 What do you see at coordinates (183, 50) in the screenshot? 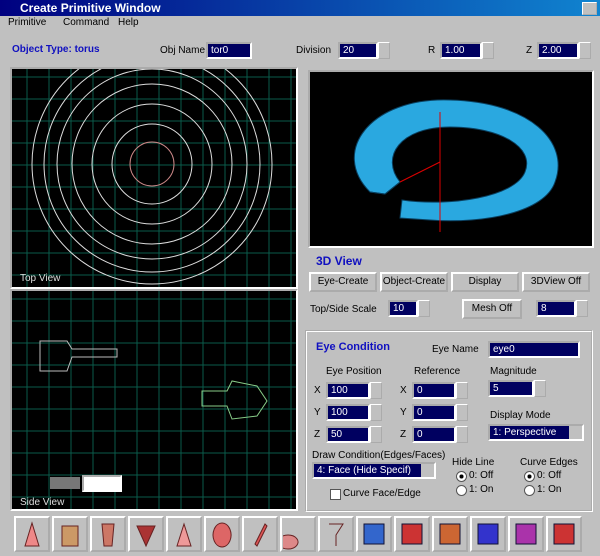
I see `label: Obj Name` at bounding box center [183, 50].